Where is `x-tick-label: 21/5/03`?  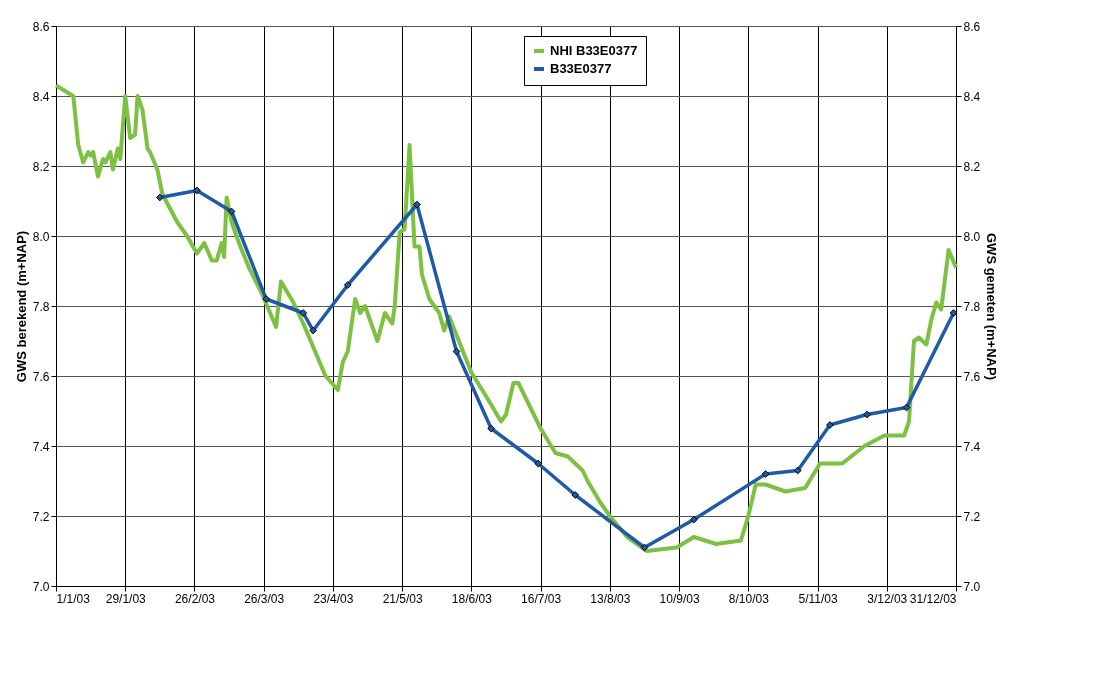
x-tick-label: 21/5/03 is located at coordinates (402, 598).